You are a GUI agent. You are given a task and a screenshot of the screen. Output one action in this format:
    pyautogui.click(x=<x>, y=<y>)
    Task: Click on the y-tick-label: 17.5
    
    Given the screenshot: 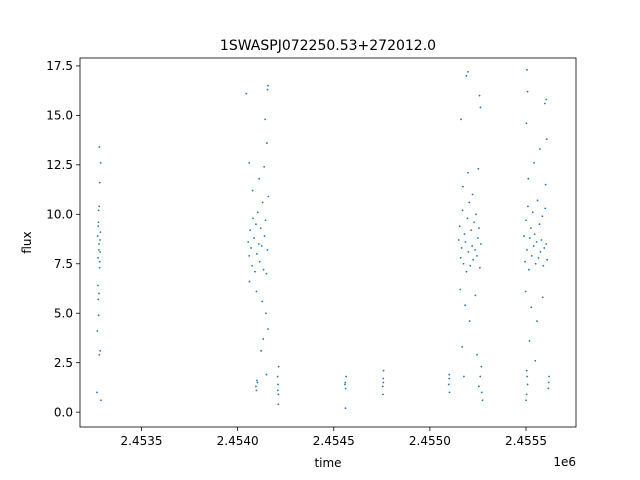 What is the action you would take?
    pyautogui.click(x=59, y=66)
    